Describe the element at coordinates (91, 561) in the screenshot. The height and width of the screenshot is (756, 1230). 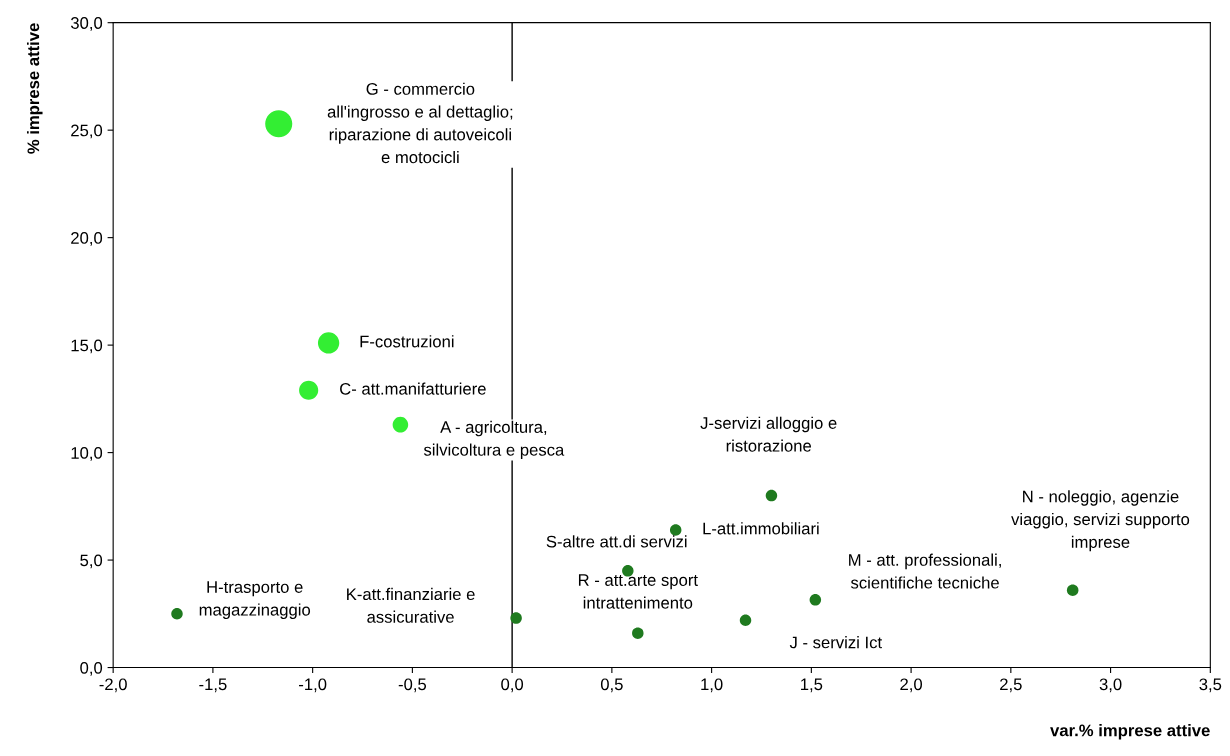
I see `y-tick-label: 5,0` at that location.